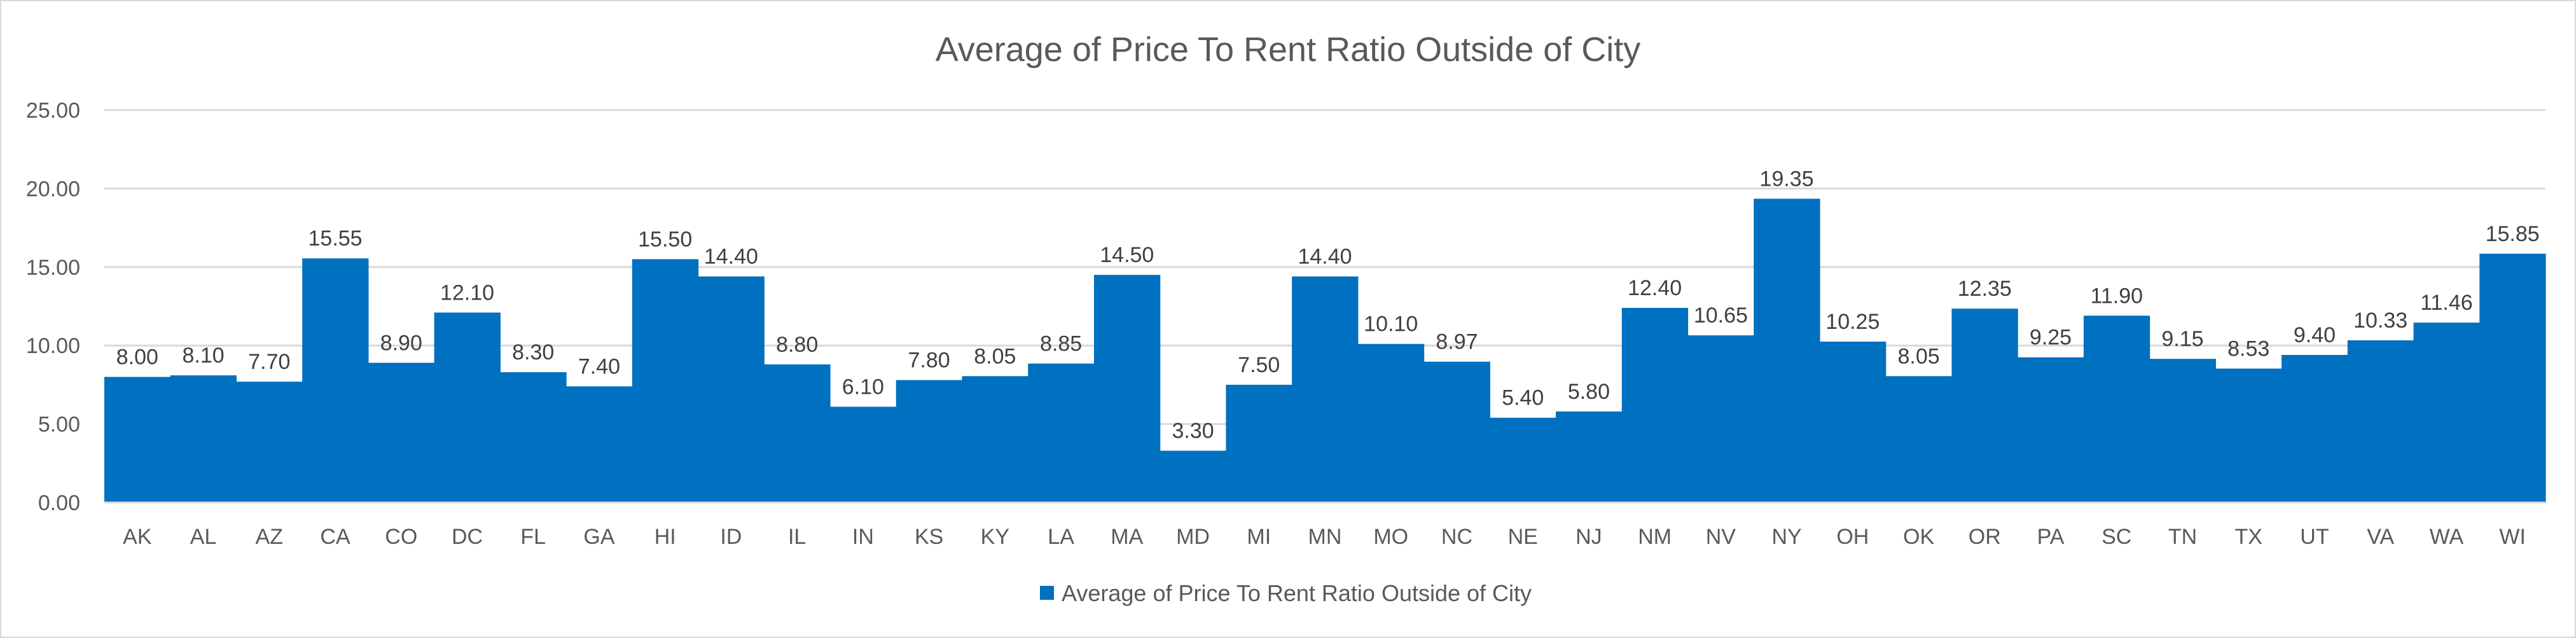  I want to click on x-tick-label: CO, so click(401, 537).